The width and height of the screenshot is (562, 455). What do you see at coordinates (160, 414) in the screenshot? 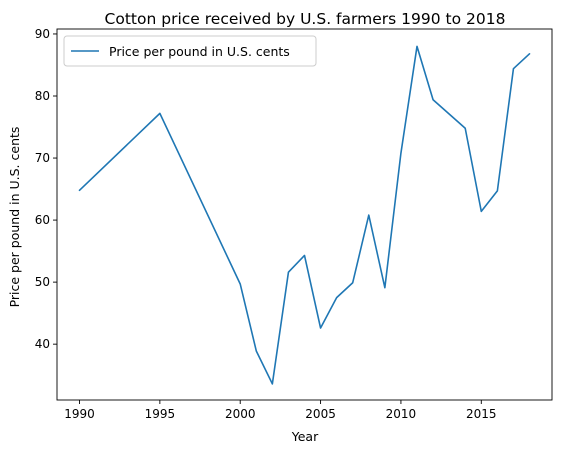
I see `x-tick-label: 1995` at bounding box center [160, 414].